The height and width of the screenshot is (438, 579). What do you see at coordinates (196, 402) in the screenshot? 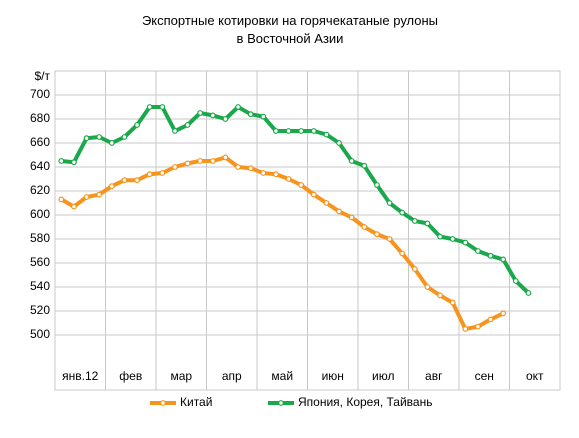
I see `legend-label: Китай` at bounding box center [196, 402].